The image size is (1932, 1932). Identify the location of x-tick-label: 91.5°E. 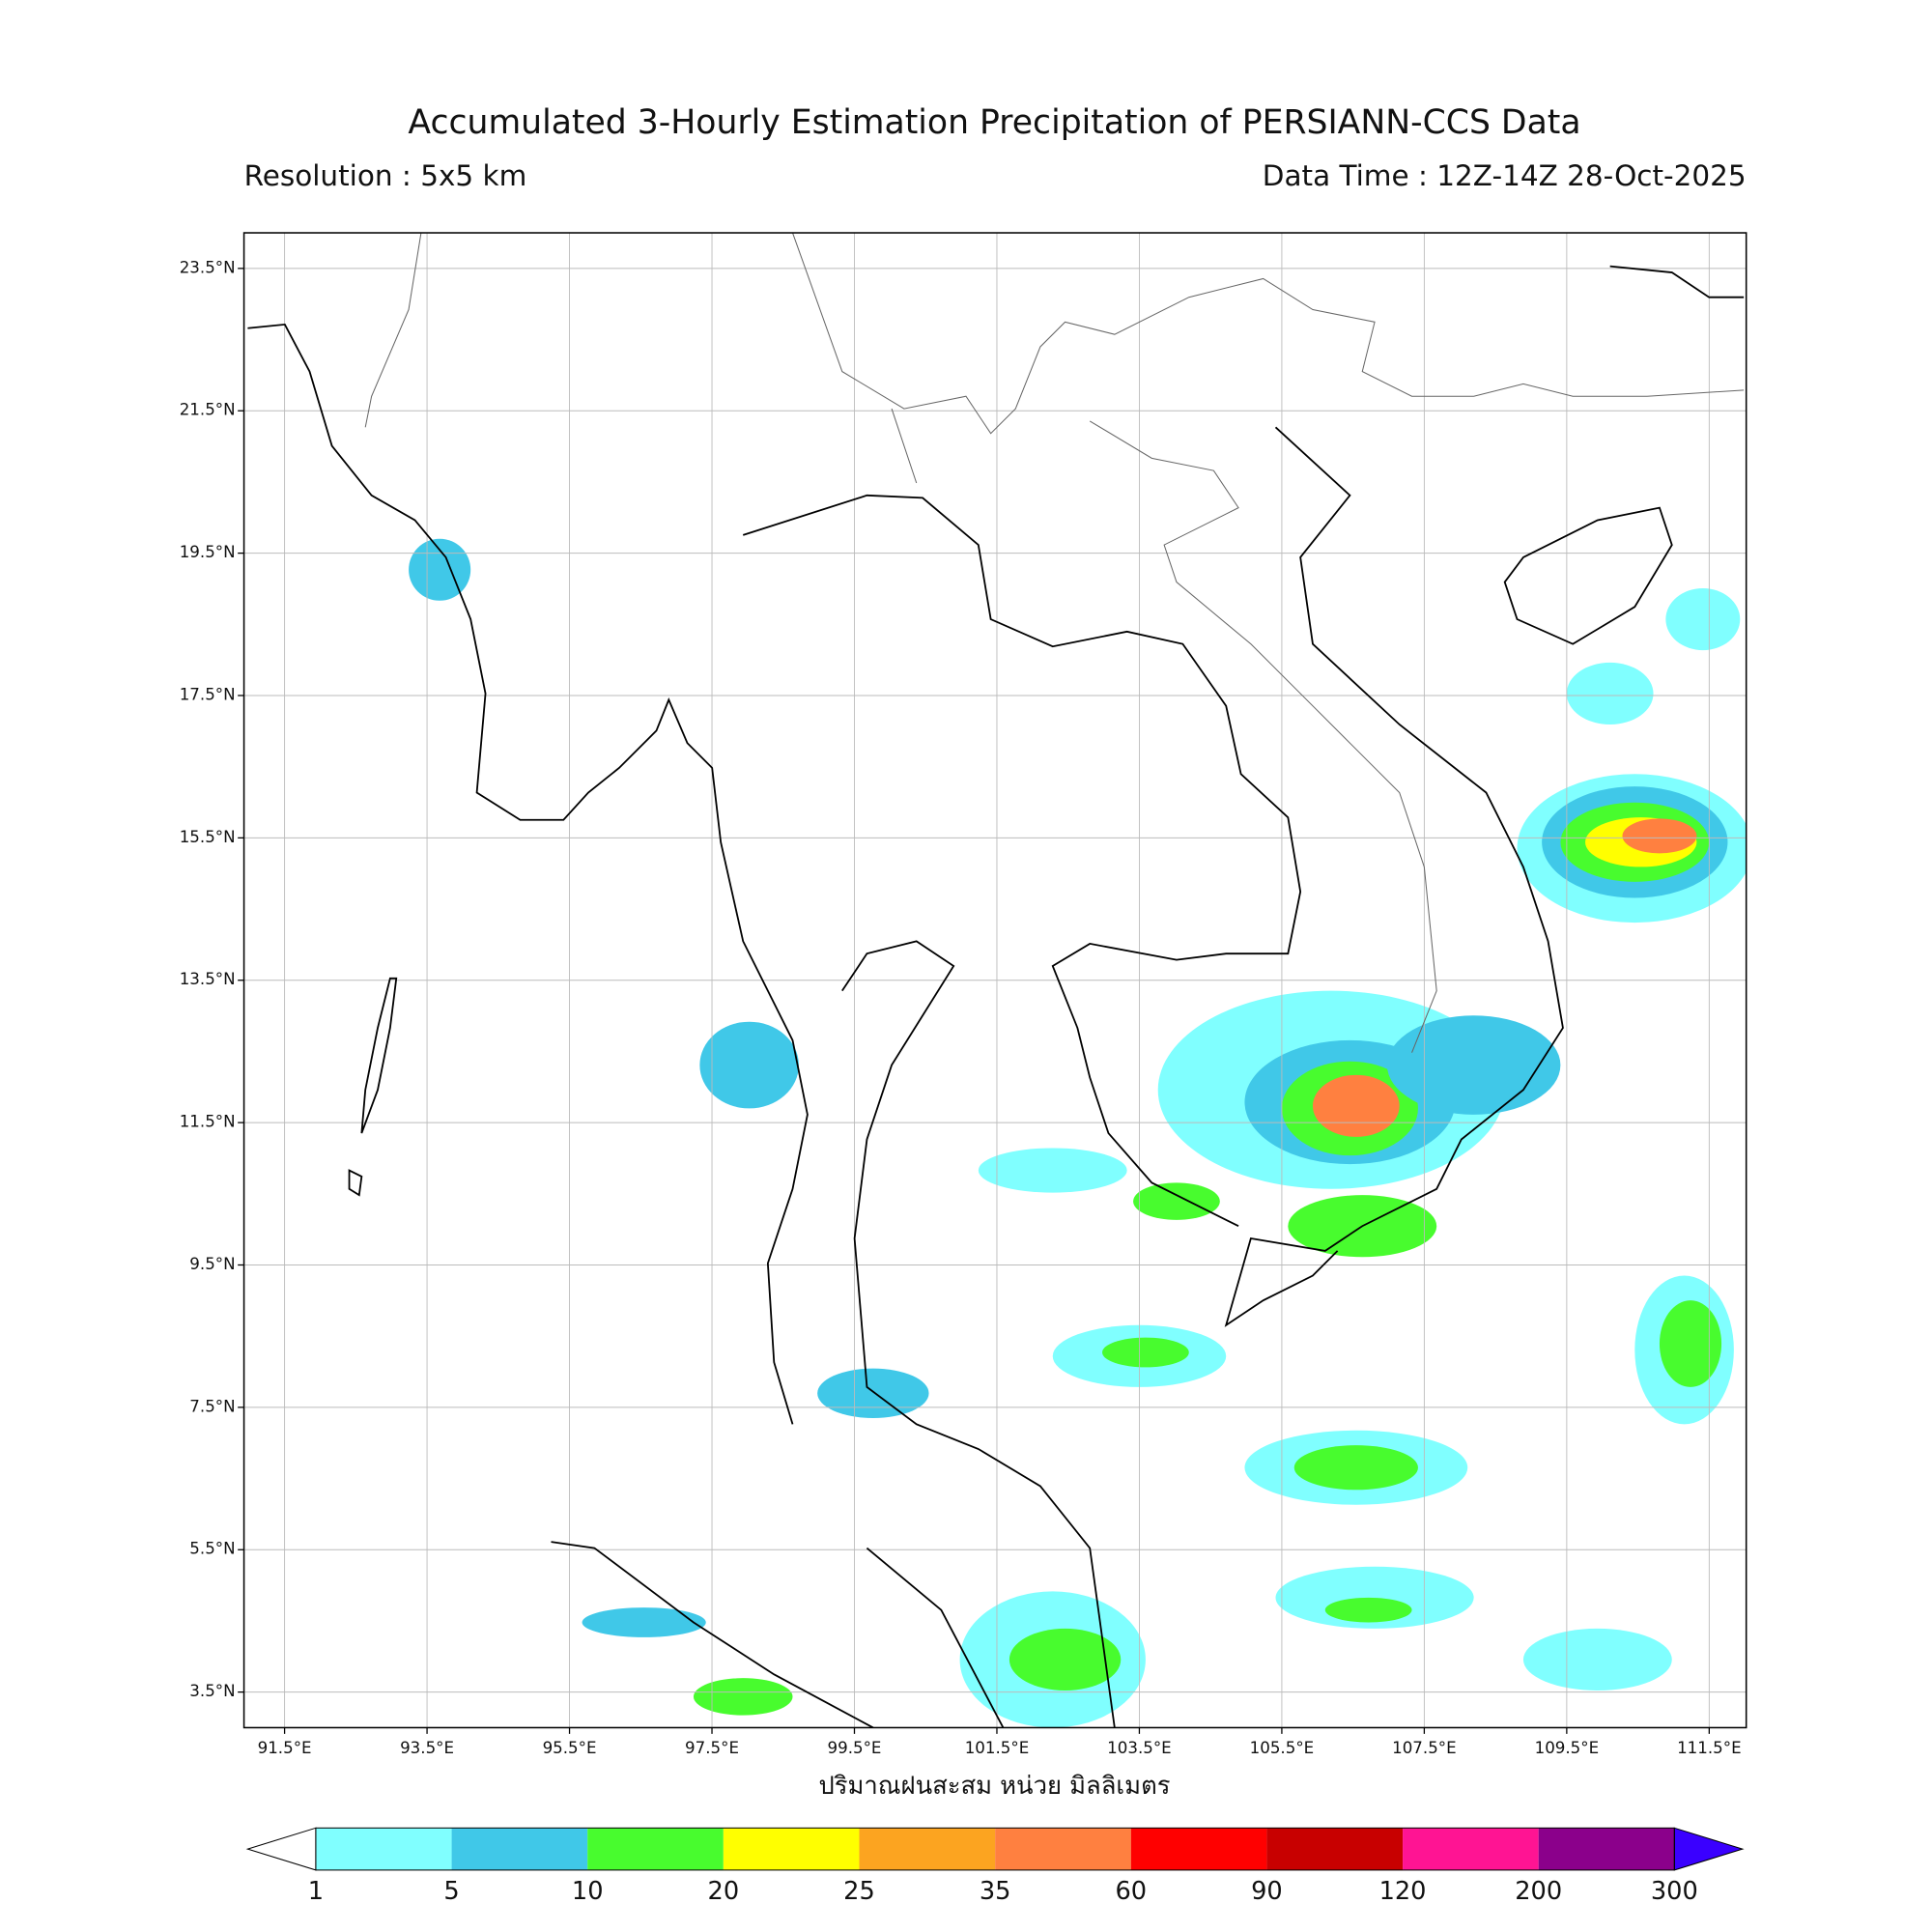
(285, 1748).